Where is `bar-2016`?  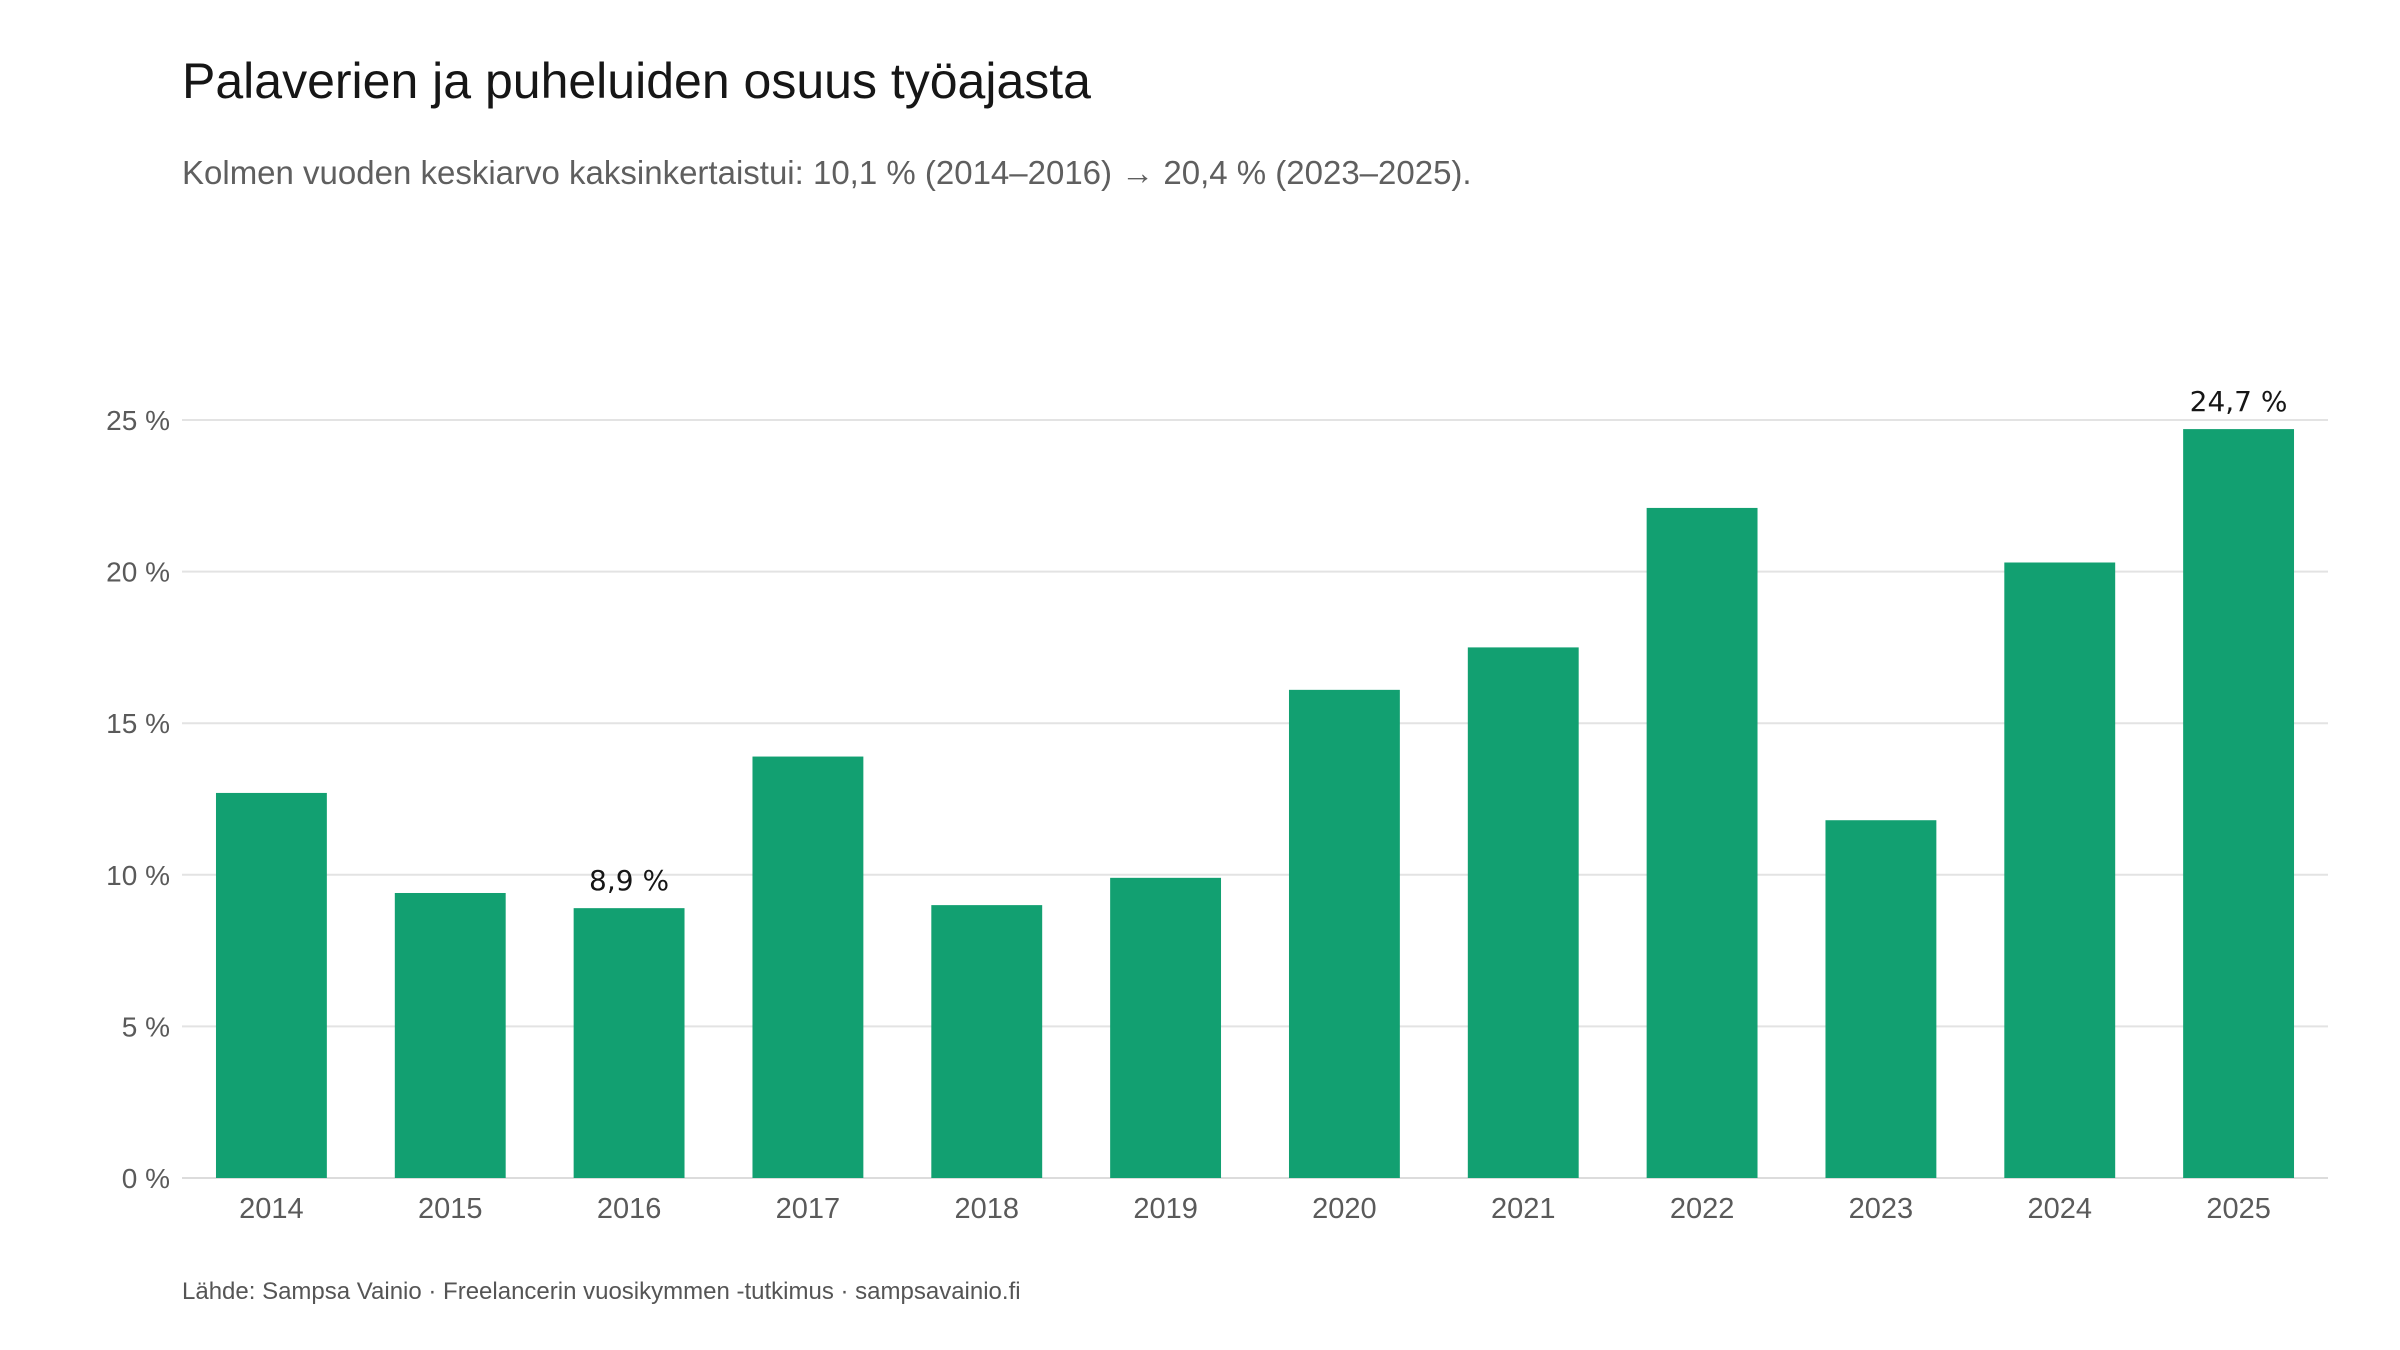 bar-2016 is located at coordinates (629, 1043).